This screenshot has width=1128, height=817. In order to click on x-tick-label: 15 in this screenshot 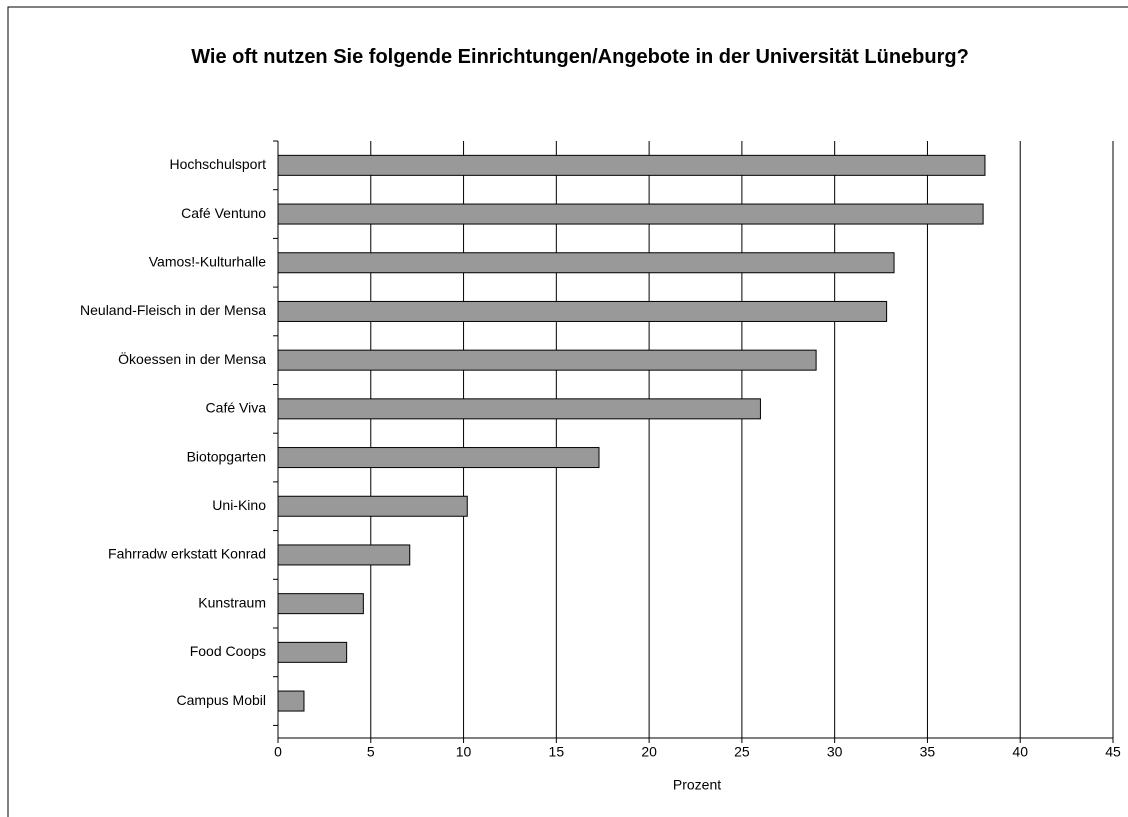, I will do `click(557, 752)`.